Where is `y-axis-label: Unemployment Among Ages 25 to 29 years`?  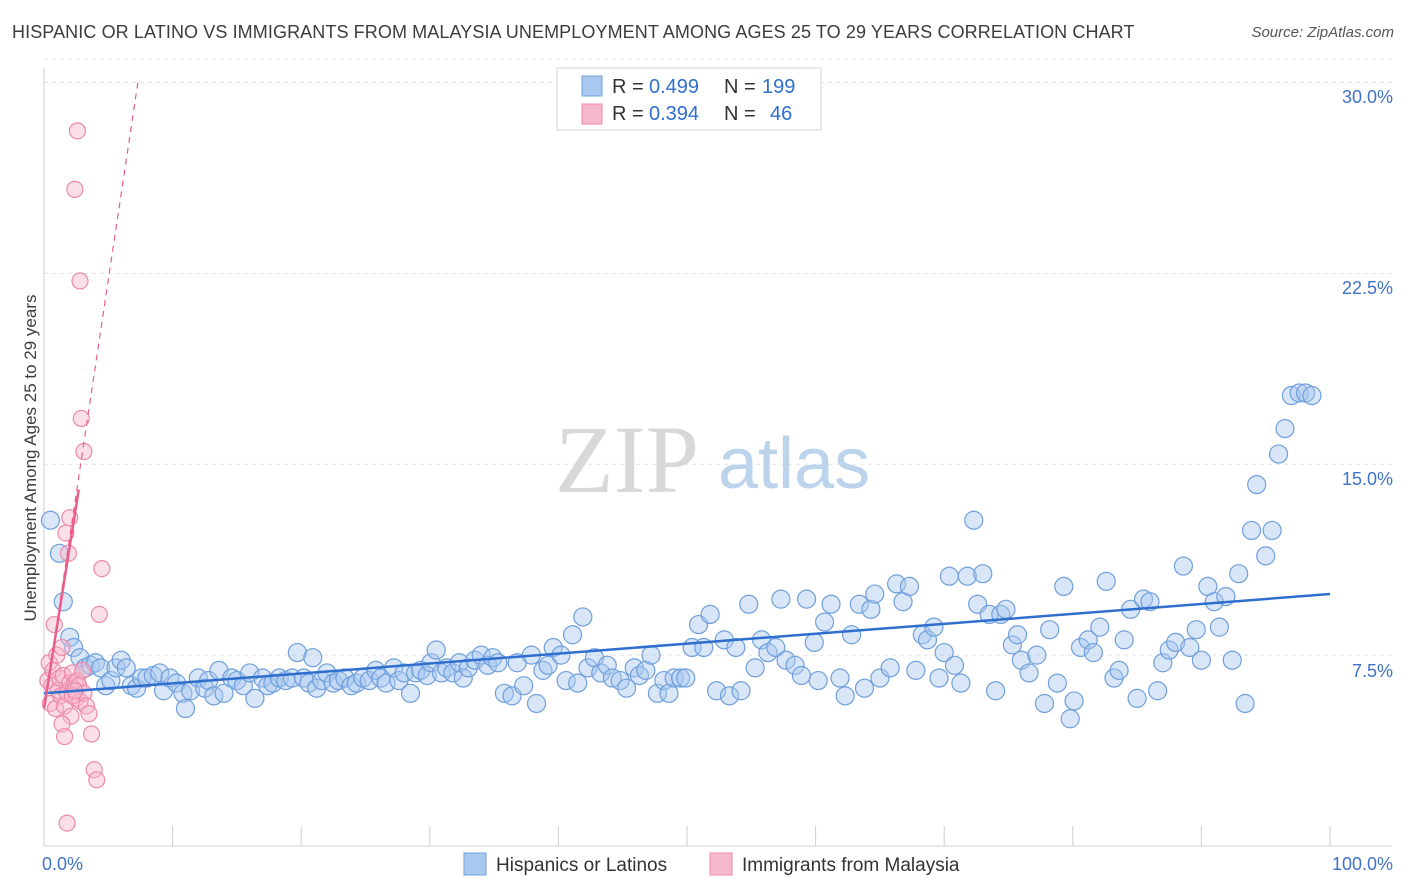 y-axis-label: Unemployment Among Ages 25 to 29 years is located at coordinates (30, 458).